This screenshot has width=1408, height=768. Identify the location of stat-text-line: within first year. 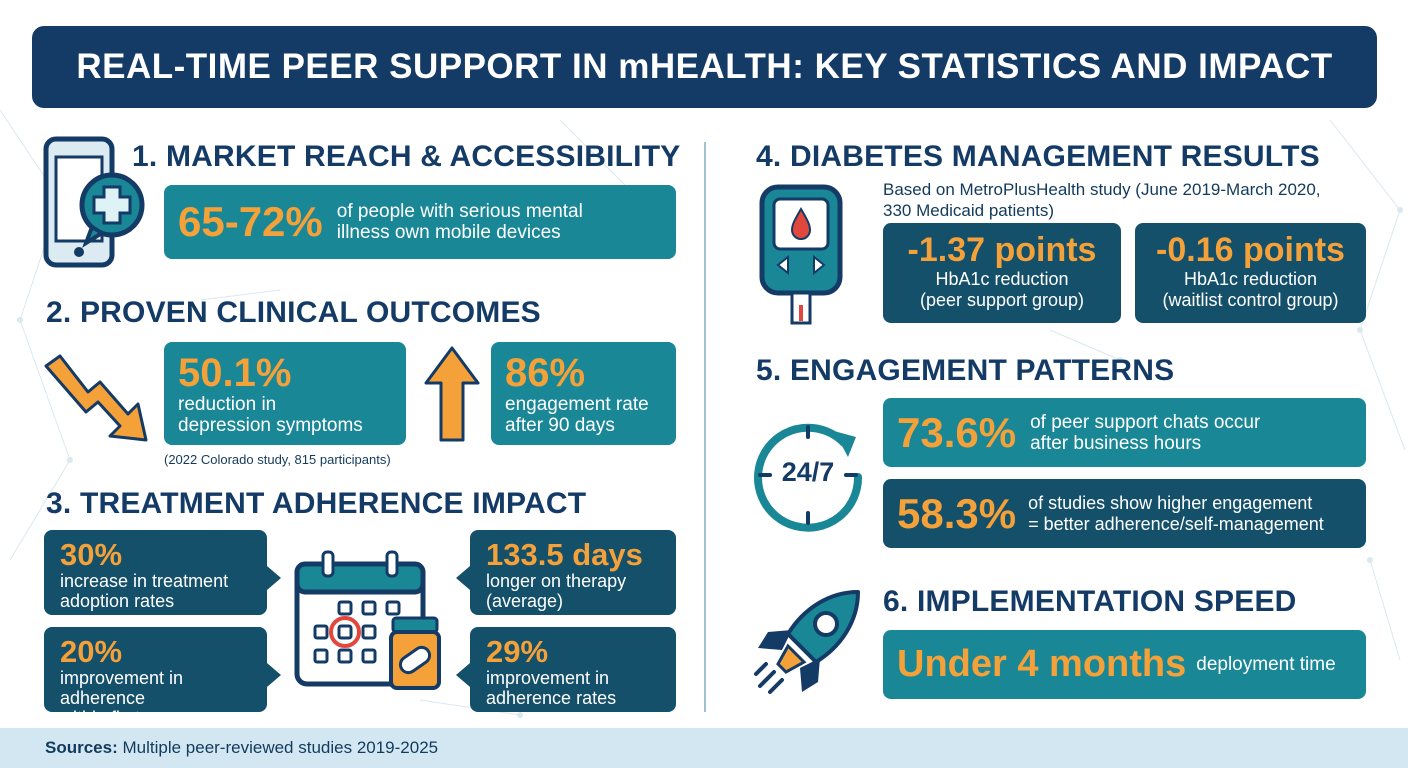
(120, 718).